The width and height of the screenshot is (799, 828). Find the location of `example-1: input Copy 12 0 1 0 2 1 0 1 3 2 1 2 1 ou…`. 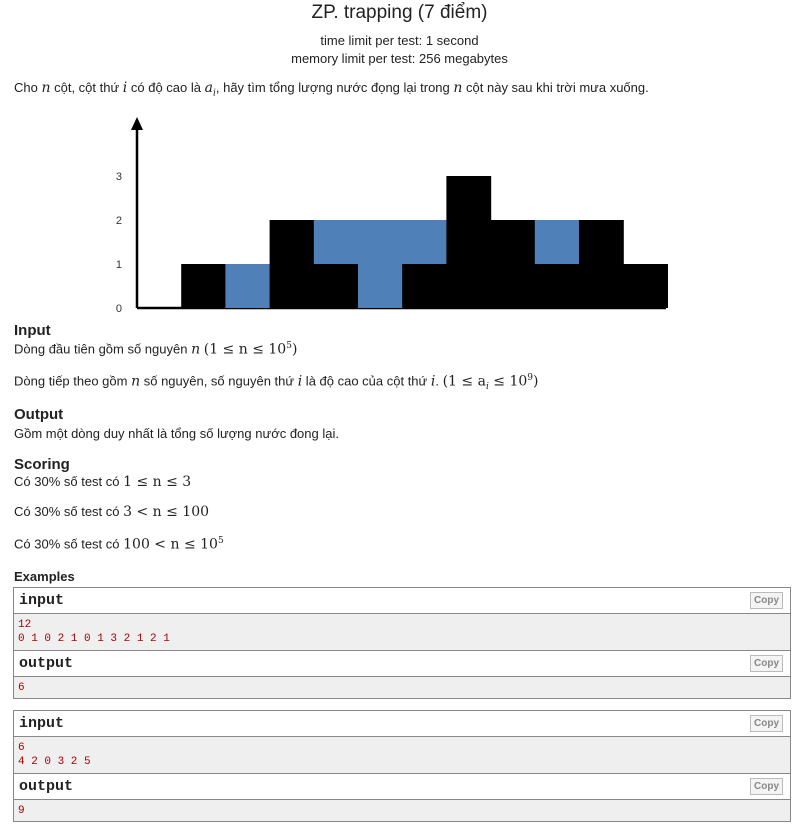

example-1: input Copy 12 0 1 0 2 1 0 1 3 2 1 2 1 ou… is located at coordinates (402, 643).